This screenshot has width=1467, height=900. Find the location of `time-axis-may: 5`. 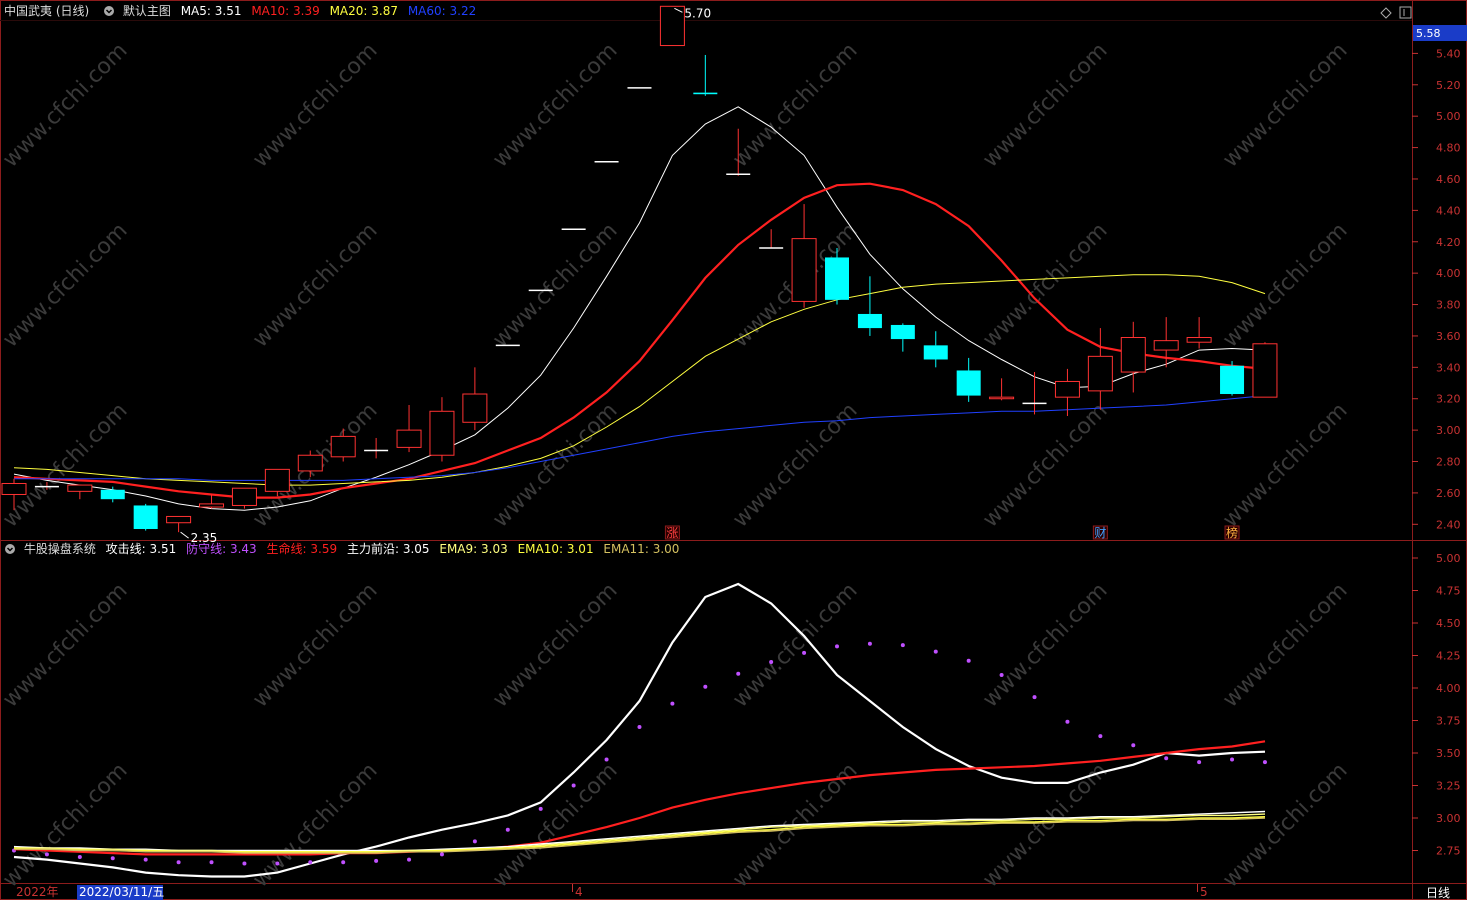

time-axis-may: 5 is located at coordinates (1204, 892).